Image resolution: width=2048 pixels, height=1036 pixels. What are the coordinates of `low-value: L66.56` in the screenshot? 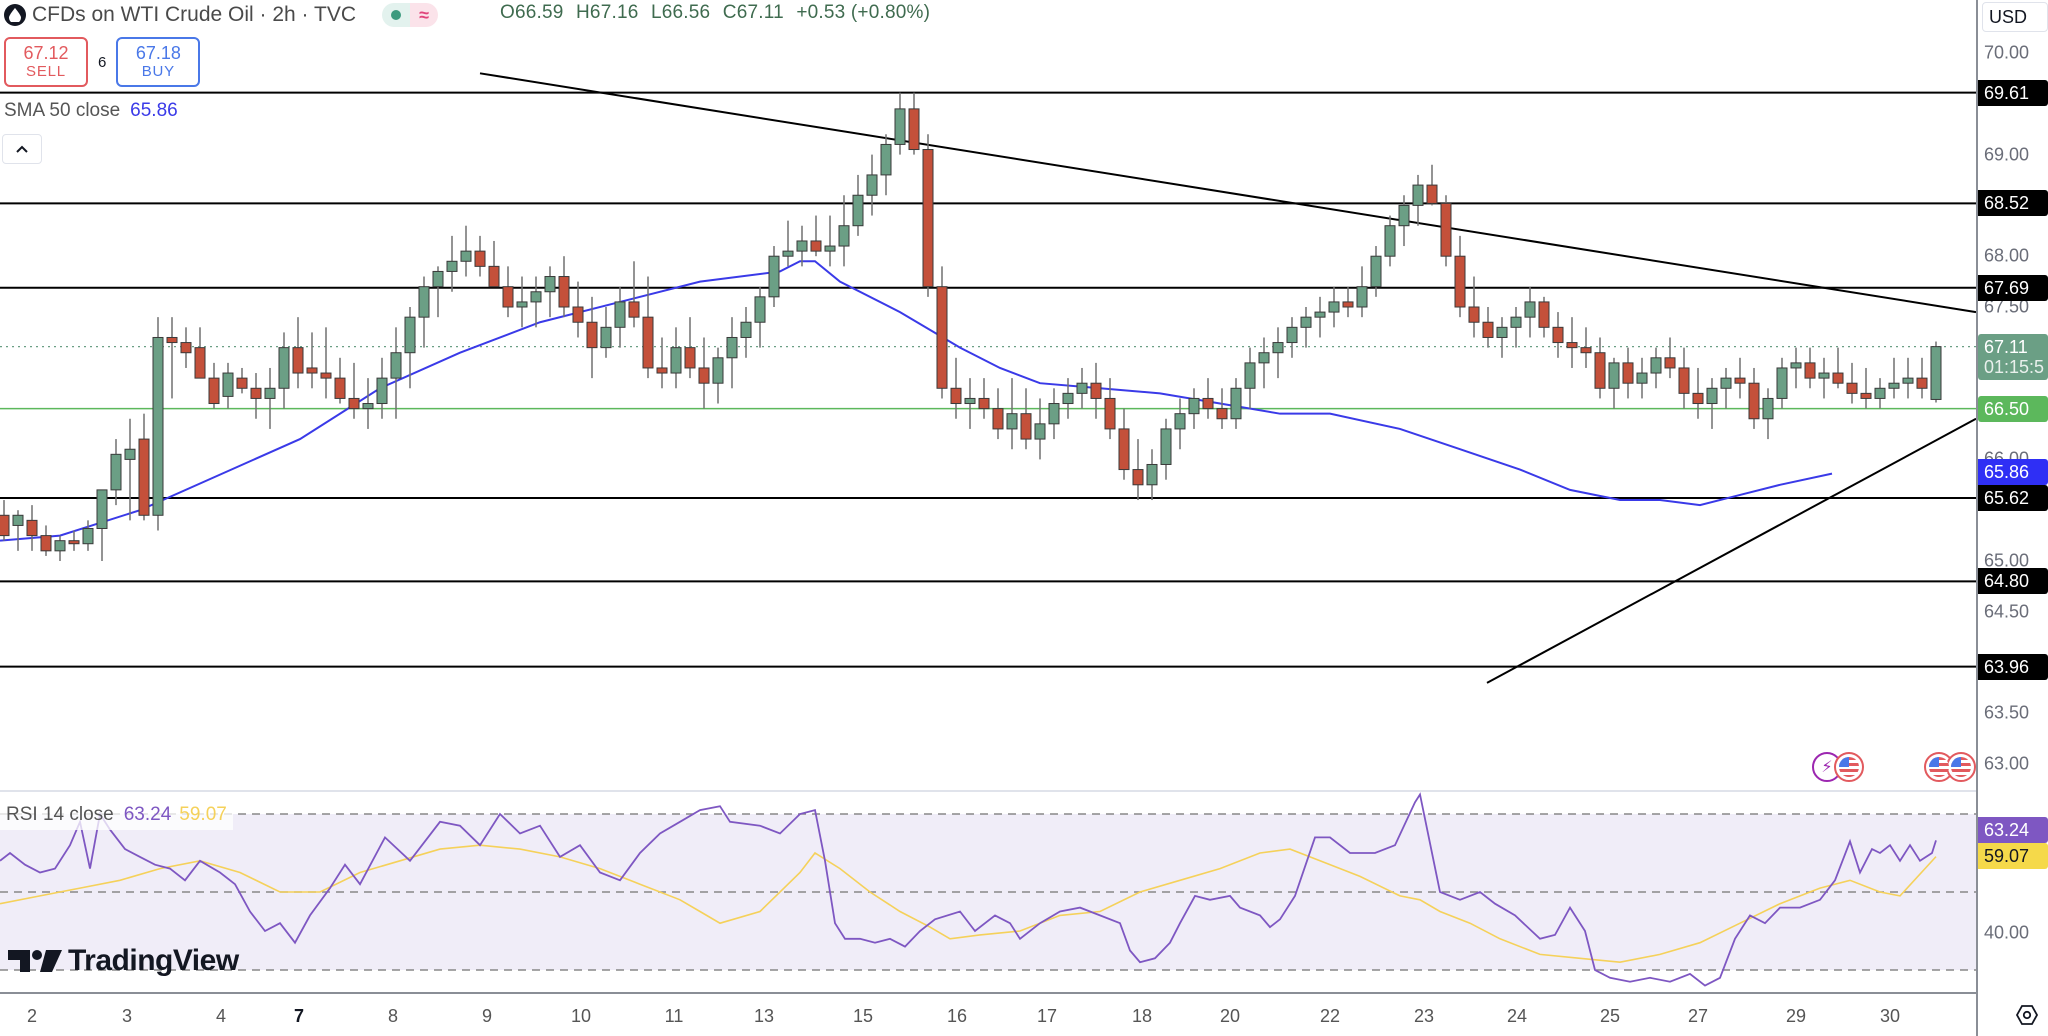 It's located at (680, 12).